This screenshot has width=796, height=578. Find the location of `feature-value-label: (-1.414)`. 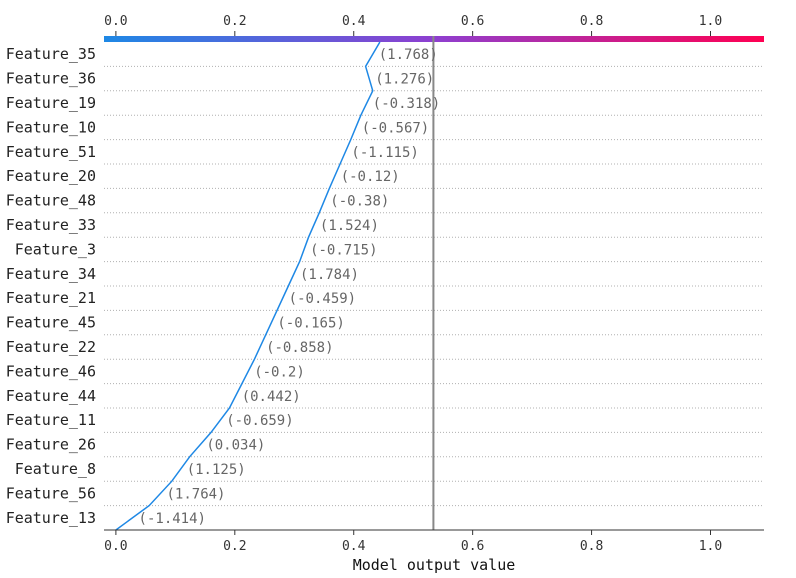

feature-value-label: (-1.414) is located at coordinates (172, 519).